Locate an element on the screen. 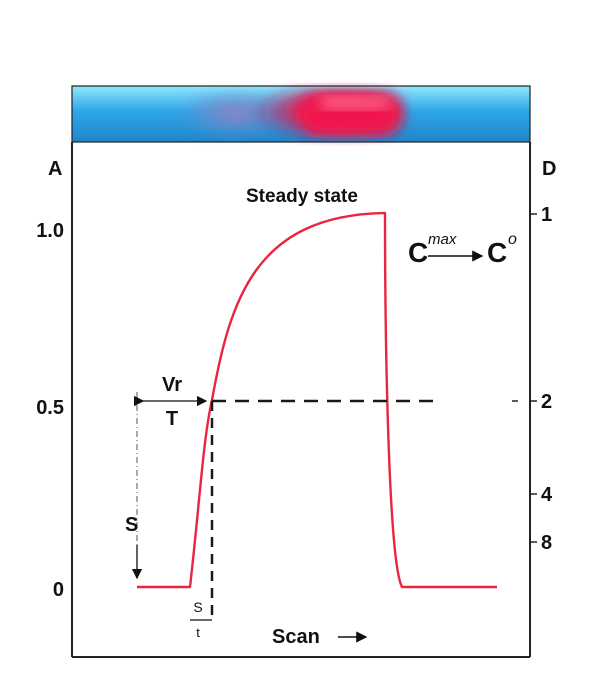  left-tick-label: 1.0 is located at coordinates (50, 231).